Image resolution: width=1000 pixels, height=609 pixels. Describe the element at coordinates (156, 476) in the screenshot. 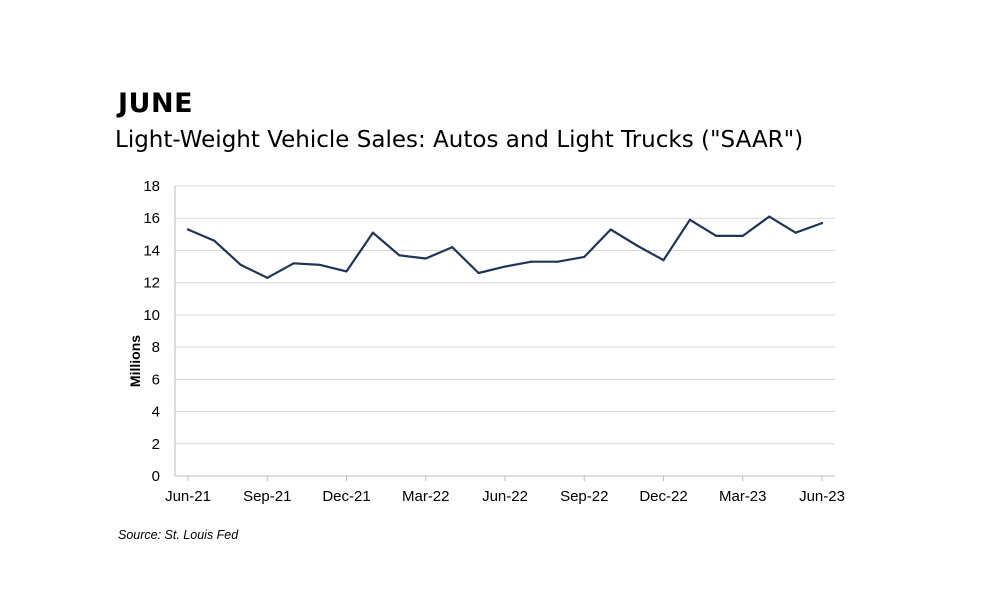

I see `y-tick-label: 0` at that location.